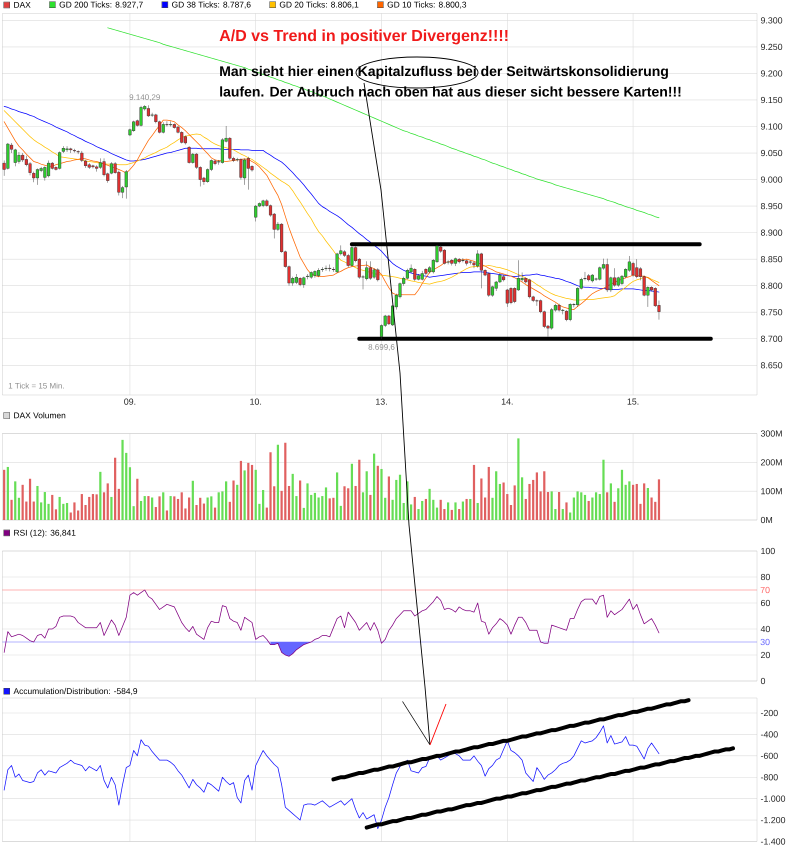 Image resolution: width=798 pixels, height=854 pixels. Describe the element at coordinates (771, 20) in the screenshot. I see `y-tick-label: 9.300` at that location.